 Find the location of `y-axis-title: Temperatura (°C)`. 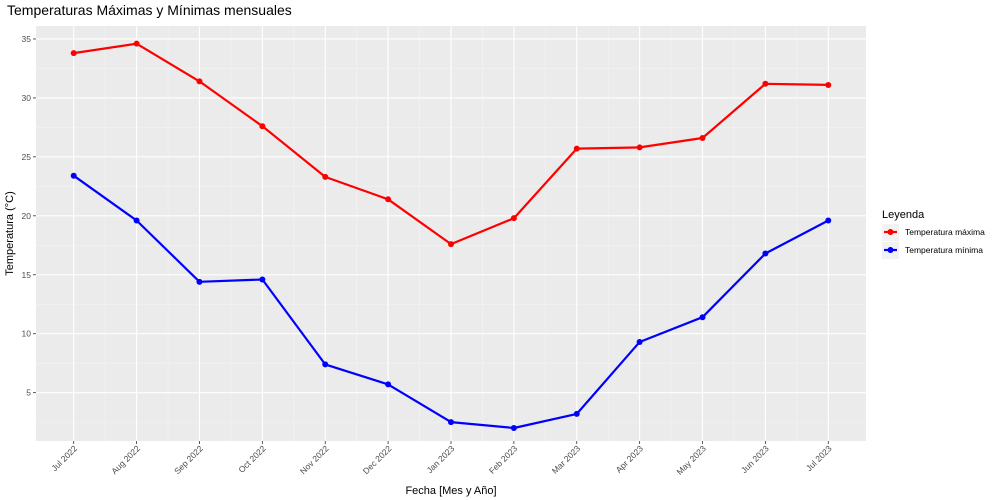

y-axis-title: Temperatura (°C) is located at coordinates (10, 233).